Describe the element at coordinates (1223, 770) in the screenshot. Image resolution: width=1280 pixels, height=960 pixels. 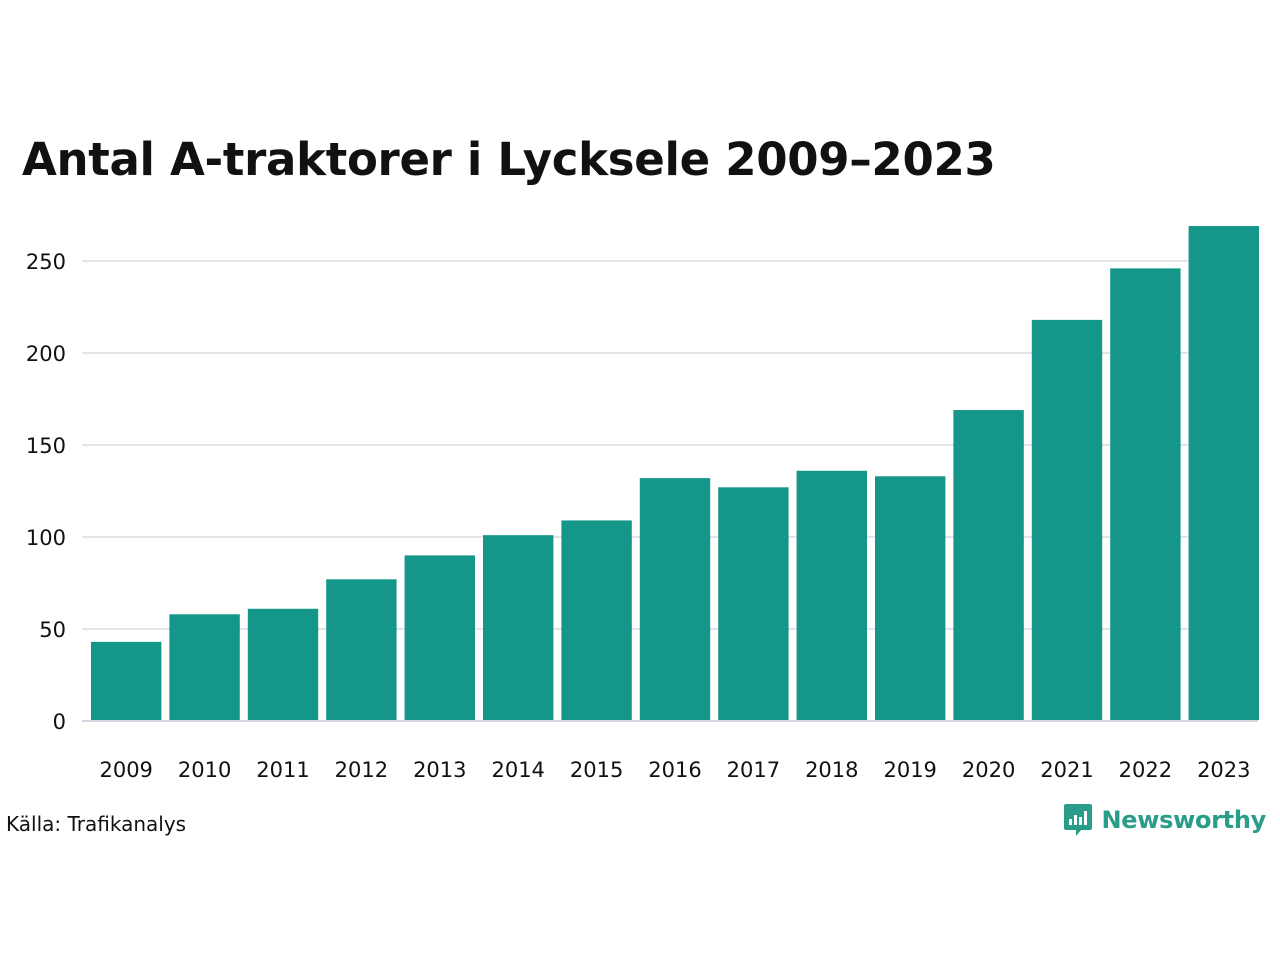
I see `x-tick-label: 2023` at that location.